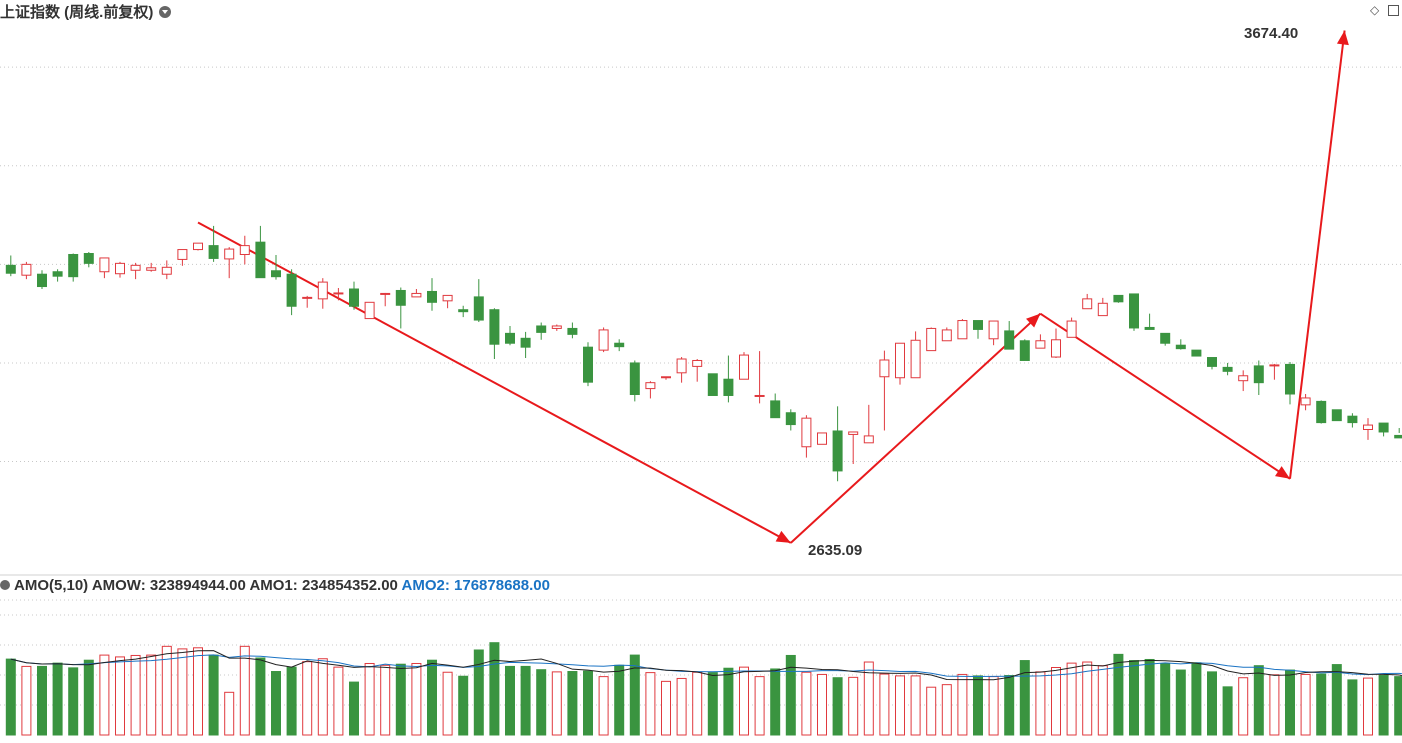 Image resolution: width=1402 pixels, height=743 pixels. I want to click on diamond-icon: ◇, so click(1375, 10).